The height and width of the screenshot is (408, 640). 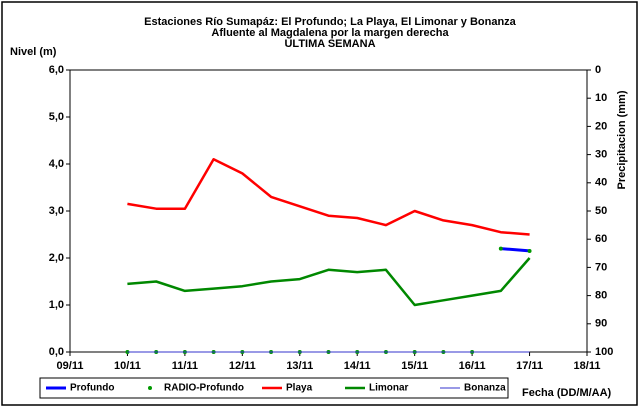 What do you see at coordinates (587, 366) in the screenshot?
I see `x-tick-label: 18/11` at bounding box center [587, 366].